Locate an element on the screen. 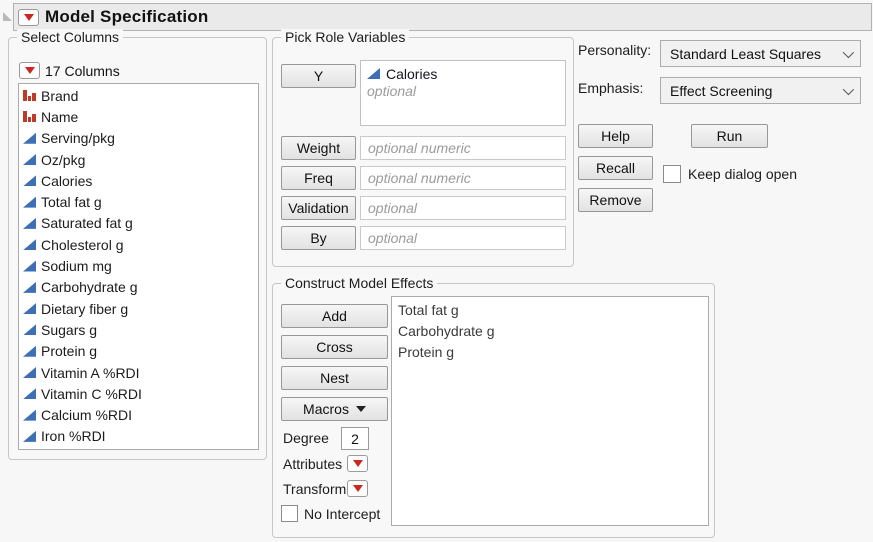 The image size is (873, 542). column-name: Calories is located at coordinates (67, 180).